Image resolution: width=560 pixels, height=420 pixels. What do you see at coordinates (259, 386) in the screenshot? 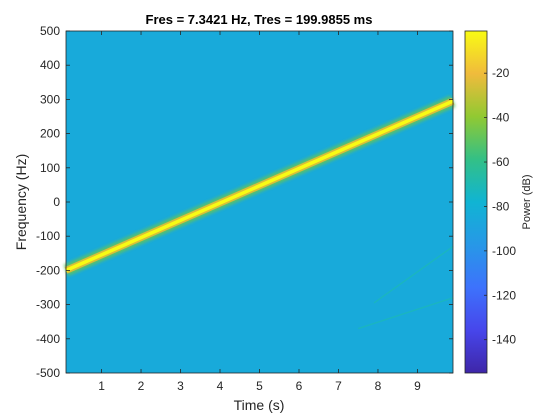
I see `x-tick-label: 5` at bounding box center [259, 386].